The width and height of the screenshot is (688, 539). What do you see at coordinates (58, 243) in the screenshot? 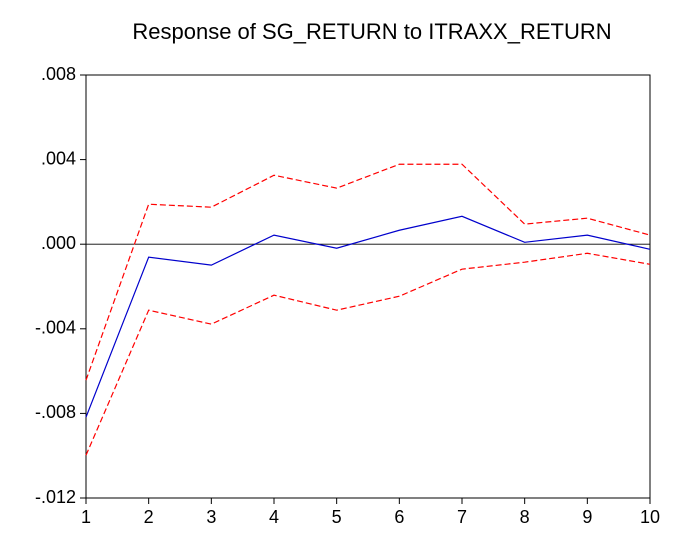
I see `y-tick-label: .000` at bounding box center [58, 243].